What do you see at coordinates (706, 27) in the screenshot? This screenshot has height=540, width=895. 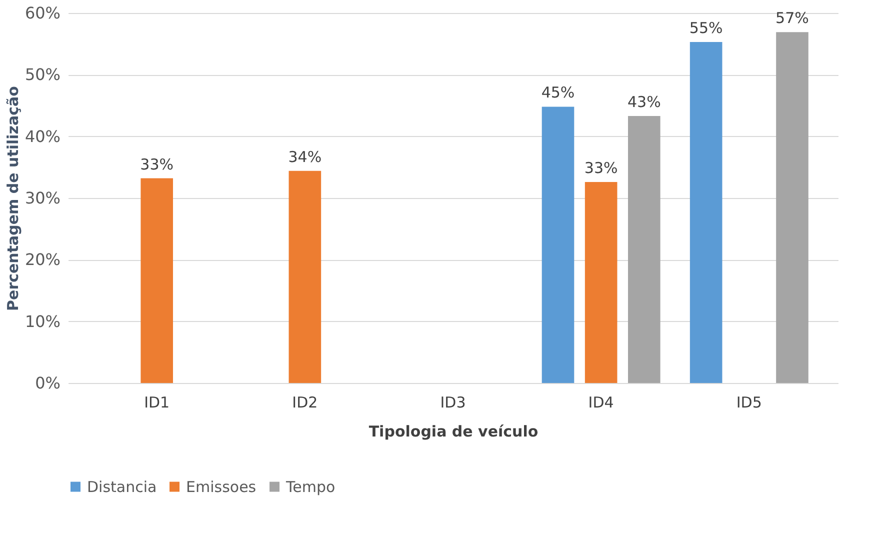 I see `data-label: 55%` at bounding box center [706, 27].